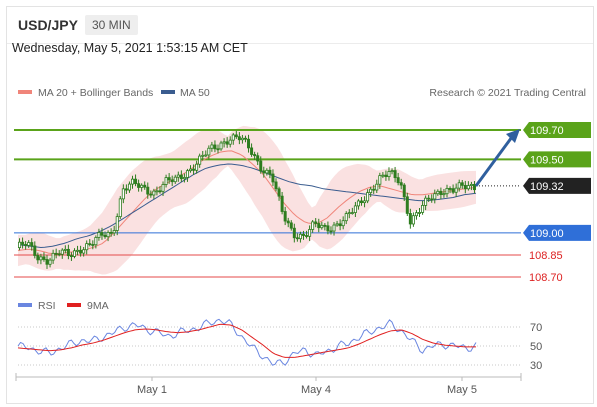  Describe the element at coordinates (111, 25) in the screenshot. I see `timeframe-badge: 30 MIN` at that location.